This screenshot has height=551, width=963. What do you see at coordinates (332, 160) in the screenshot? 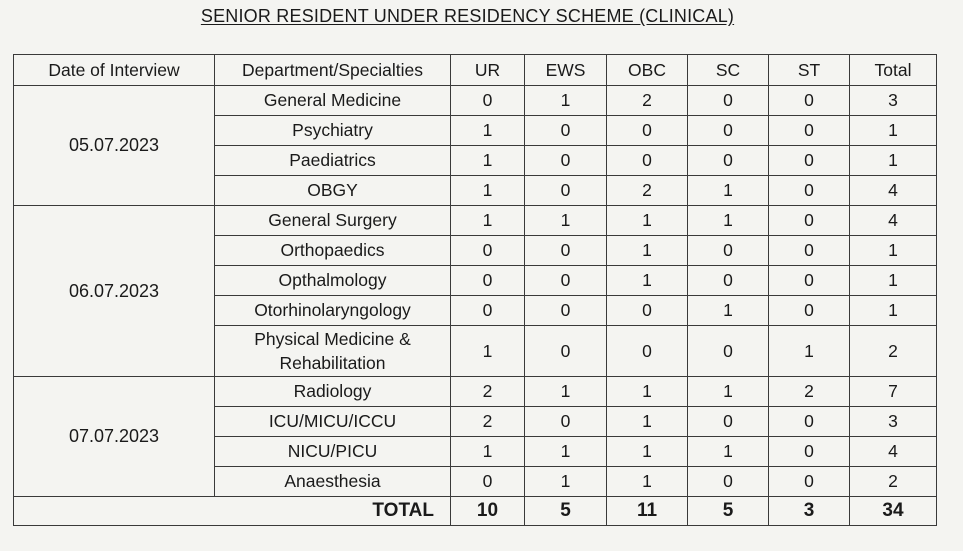
I see `department-name: Paediatrics` at bounding box center [332, 160].